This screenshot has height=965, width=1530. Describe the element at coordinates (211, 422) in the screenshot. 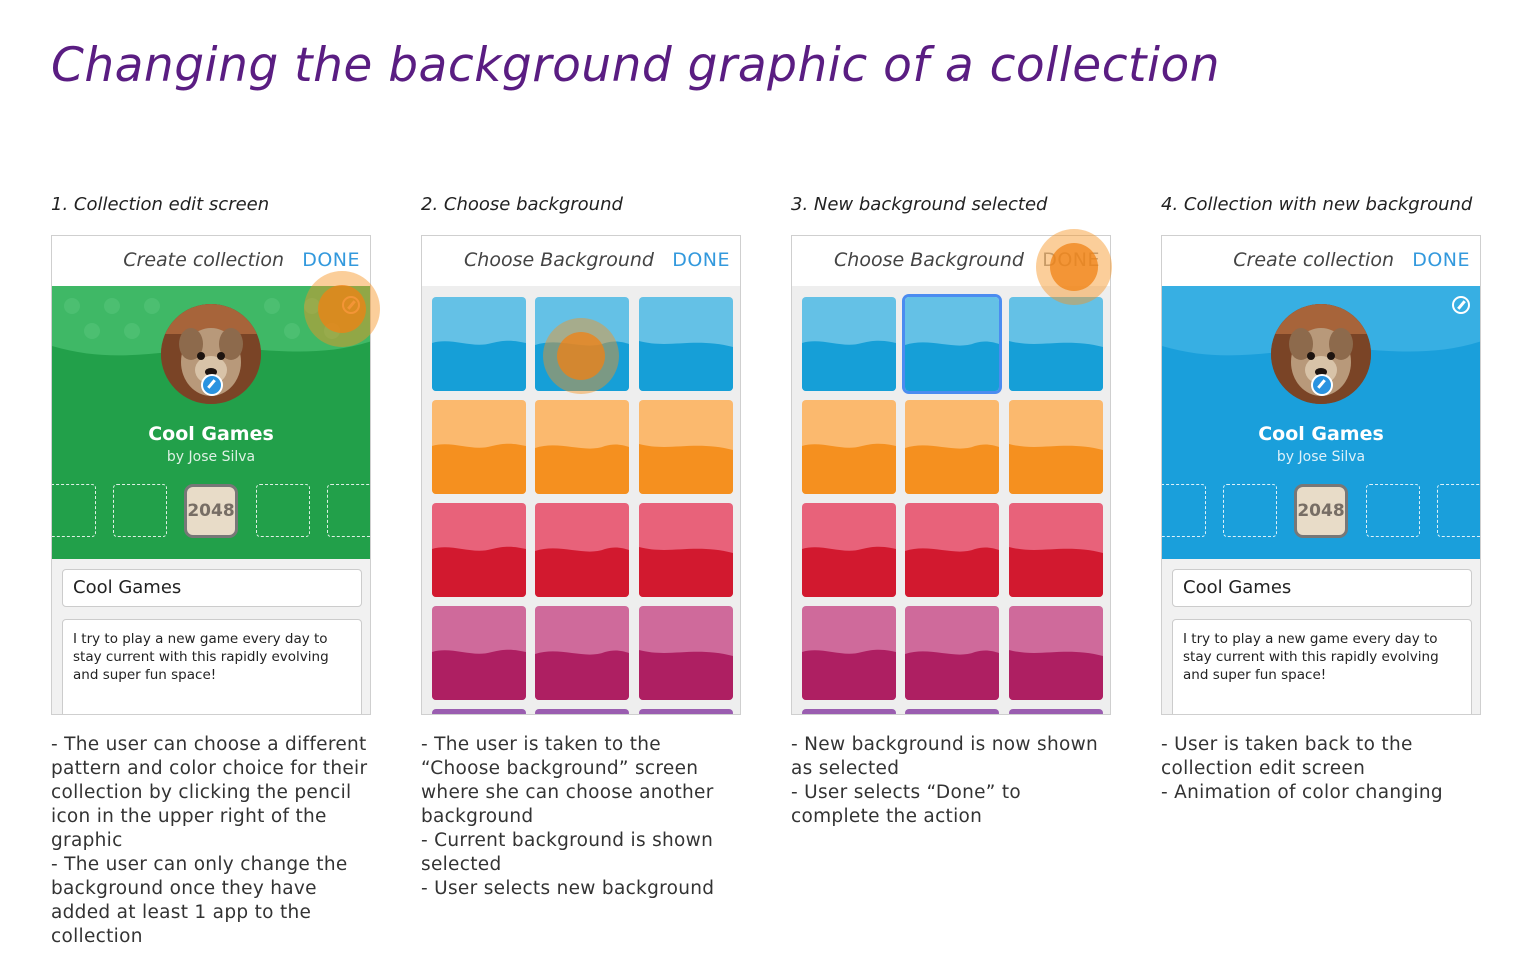

I see `collection-hero-graphic: Cool Games by Jose Silva 2048` at that location.